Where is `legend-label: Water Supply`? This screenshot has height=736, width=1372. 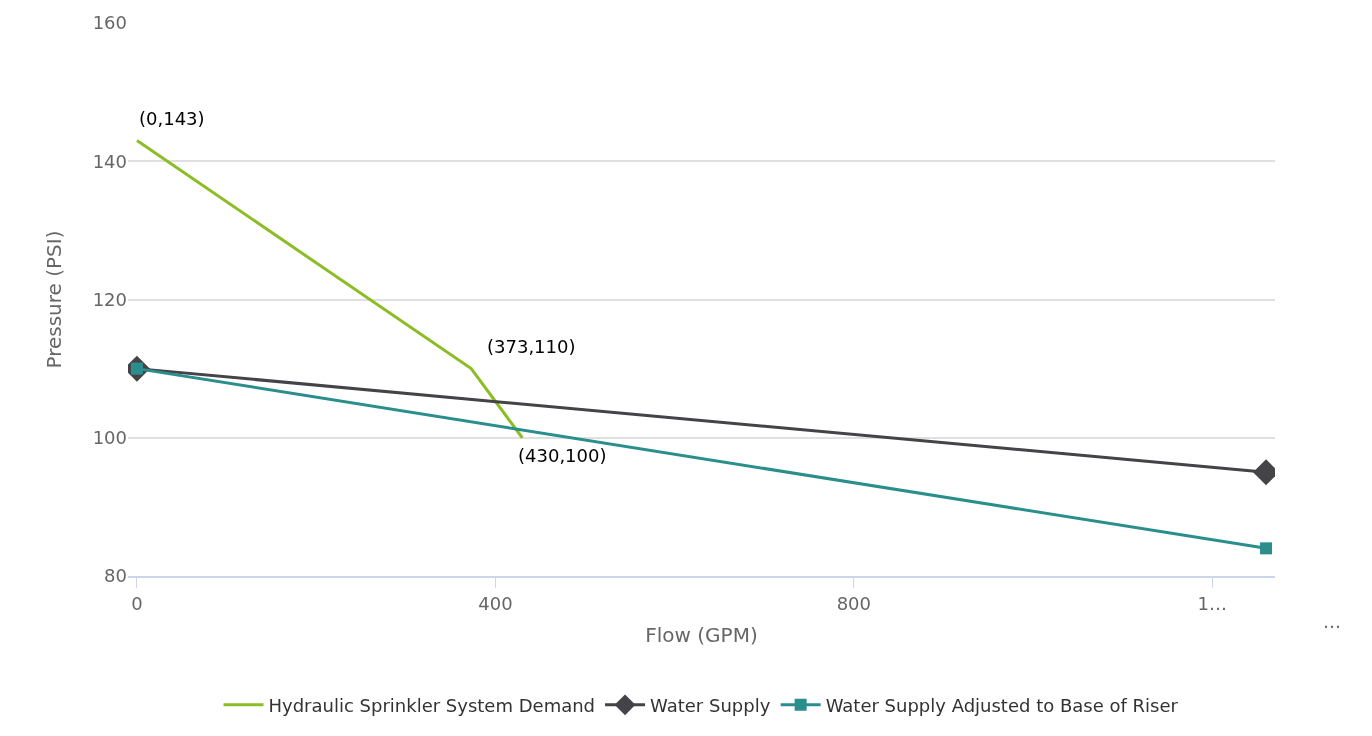 legend-label: Water Supply is located at coordinates (710, 705).